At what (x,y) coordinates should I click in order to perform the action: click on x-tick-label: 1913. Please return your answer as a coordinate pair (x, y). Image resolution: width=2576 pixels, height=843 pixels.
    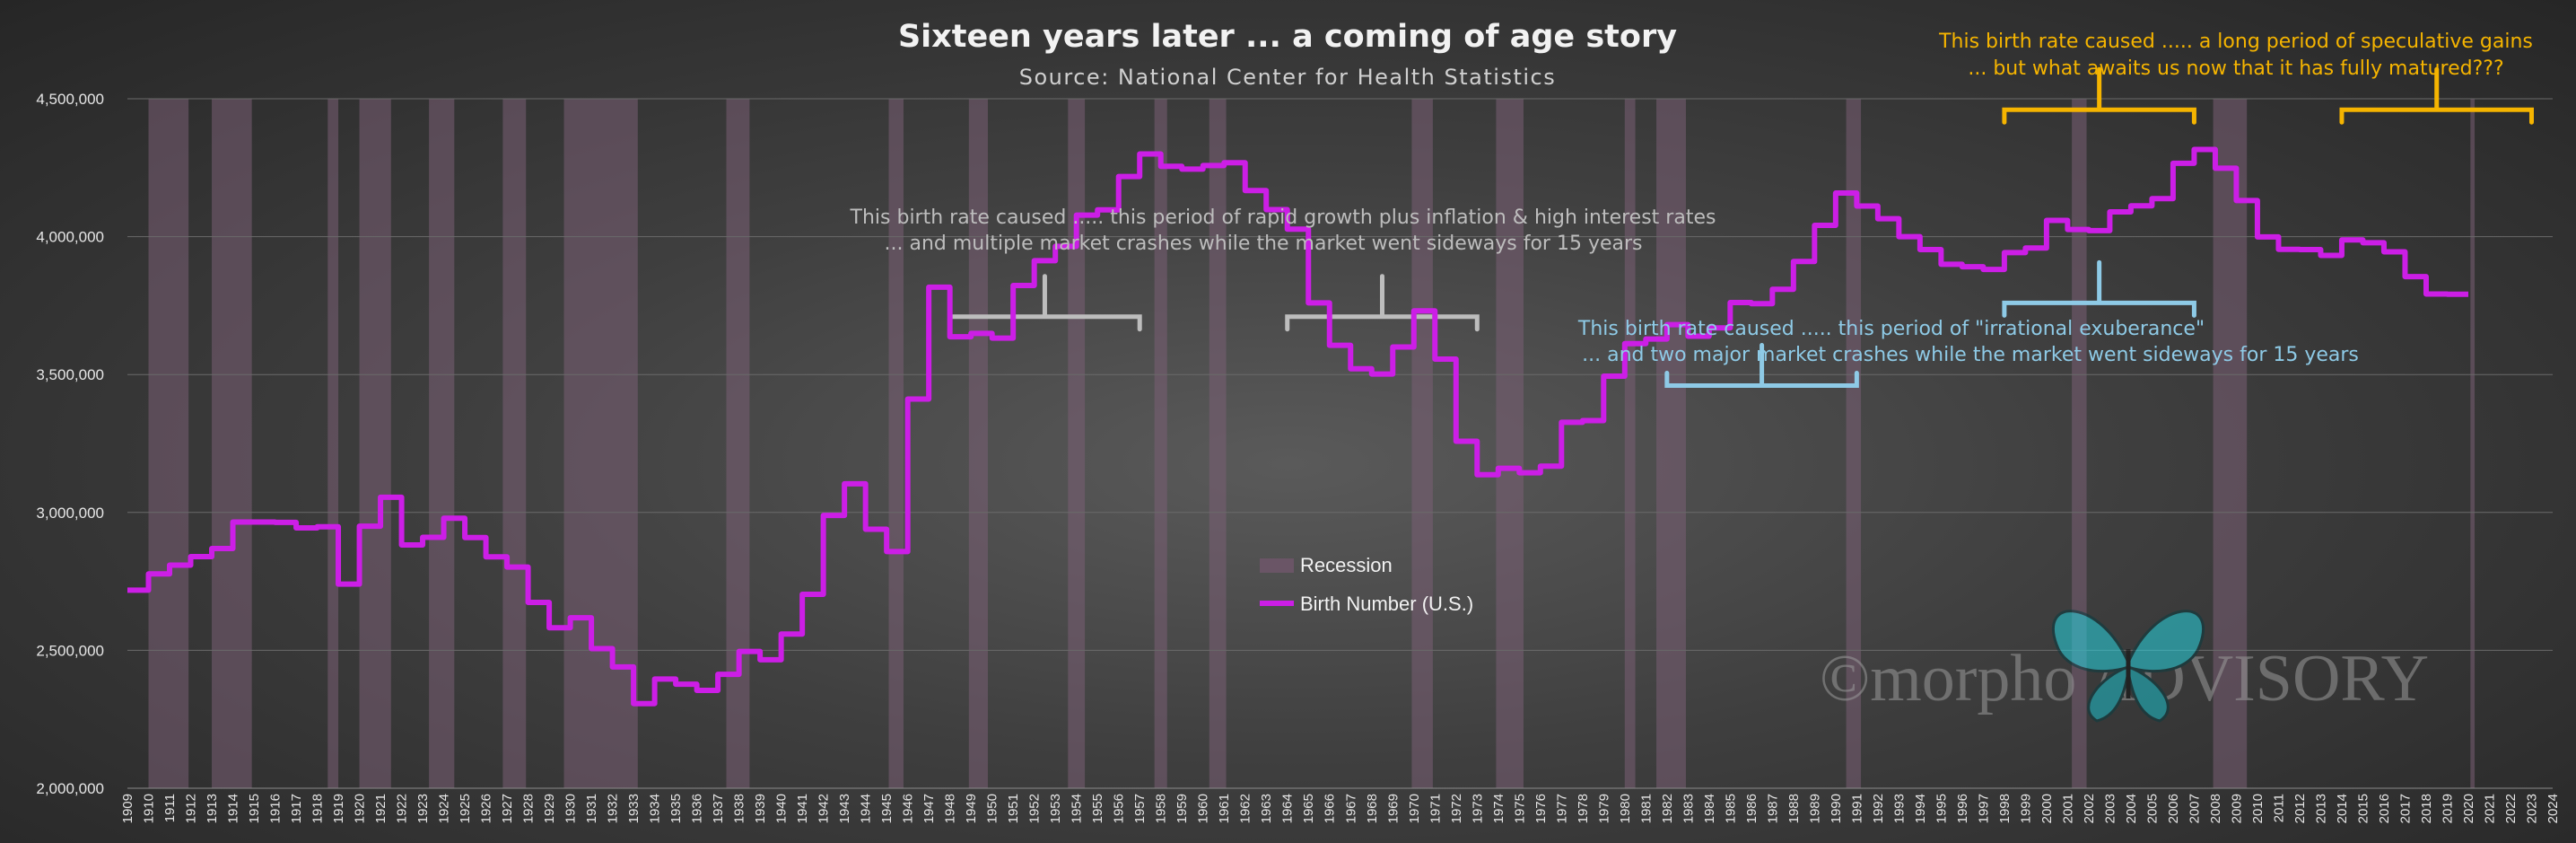
    Looking at the image, I should click on (212, 808).